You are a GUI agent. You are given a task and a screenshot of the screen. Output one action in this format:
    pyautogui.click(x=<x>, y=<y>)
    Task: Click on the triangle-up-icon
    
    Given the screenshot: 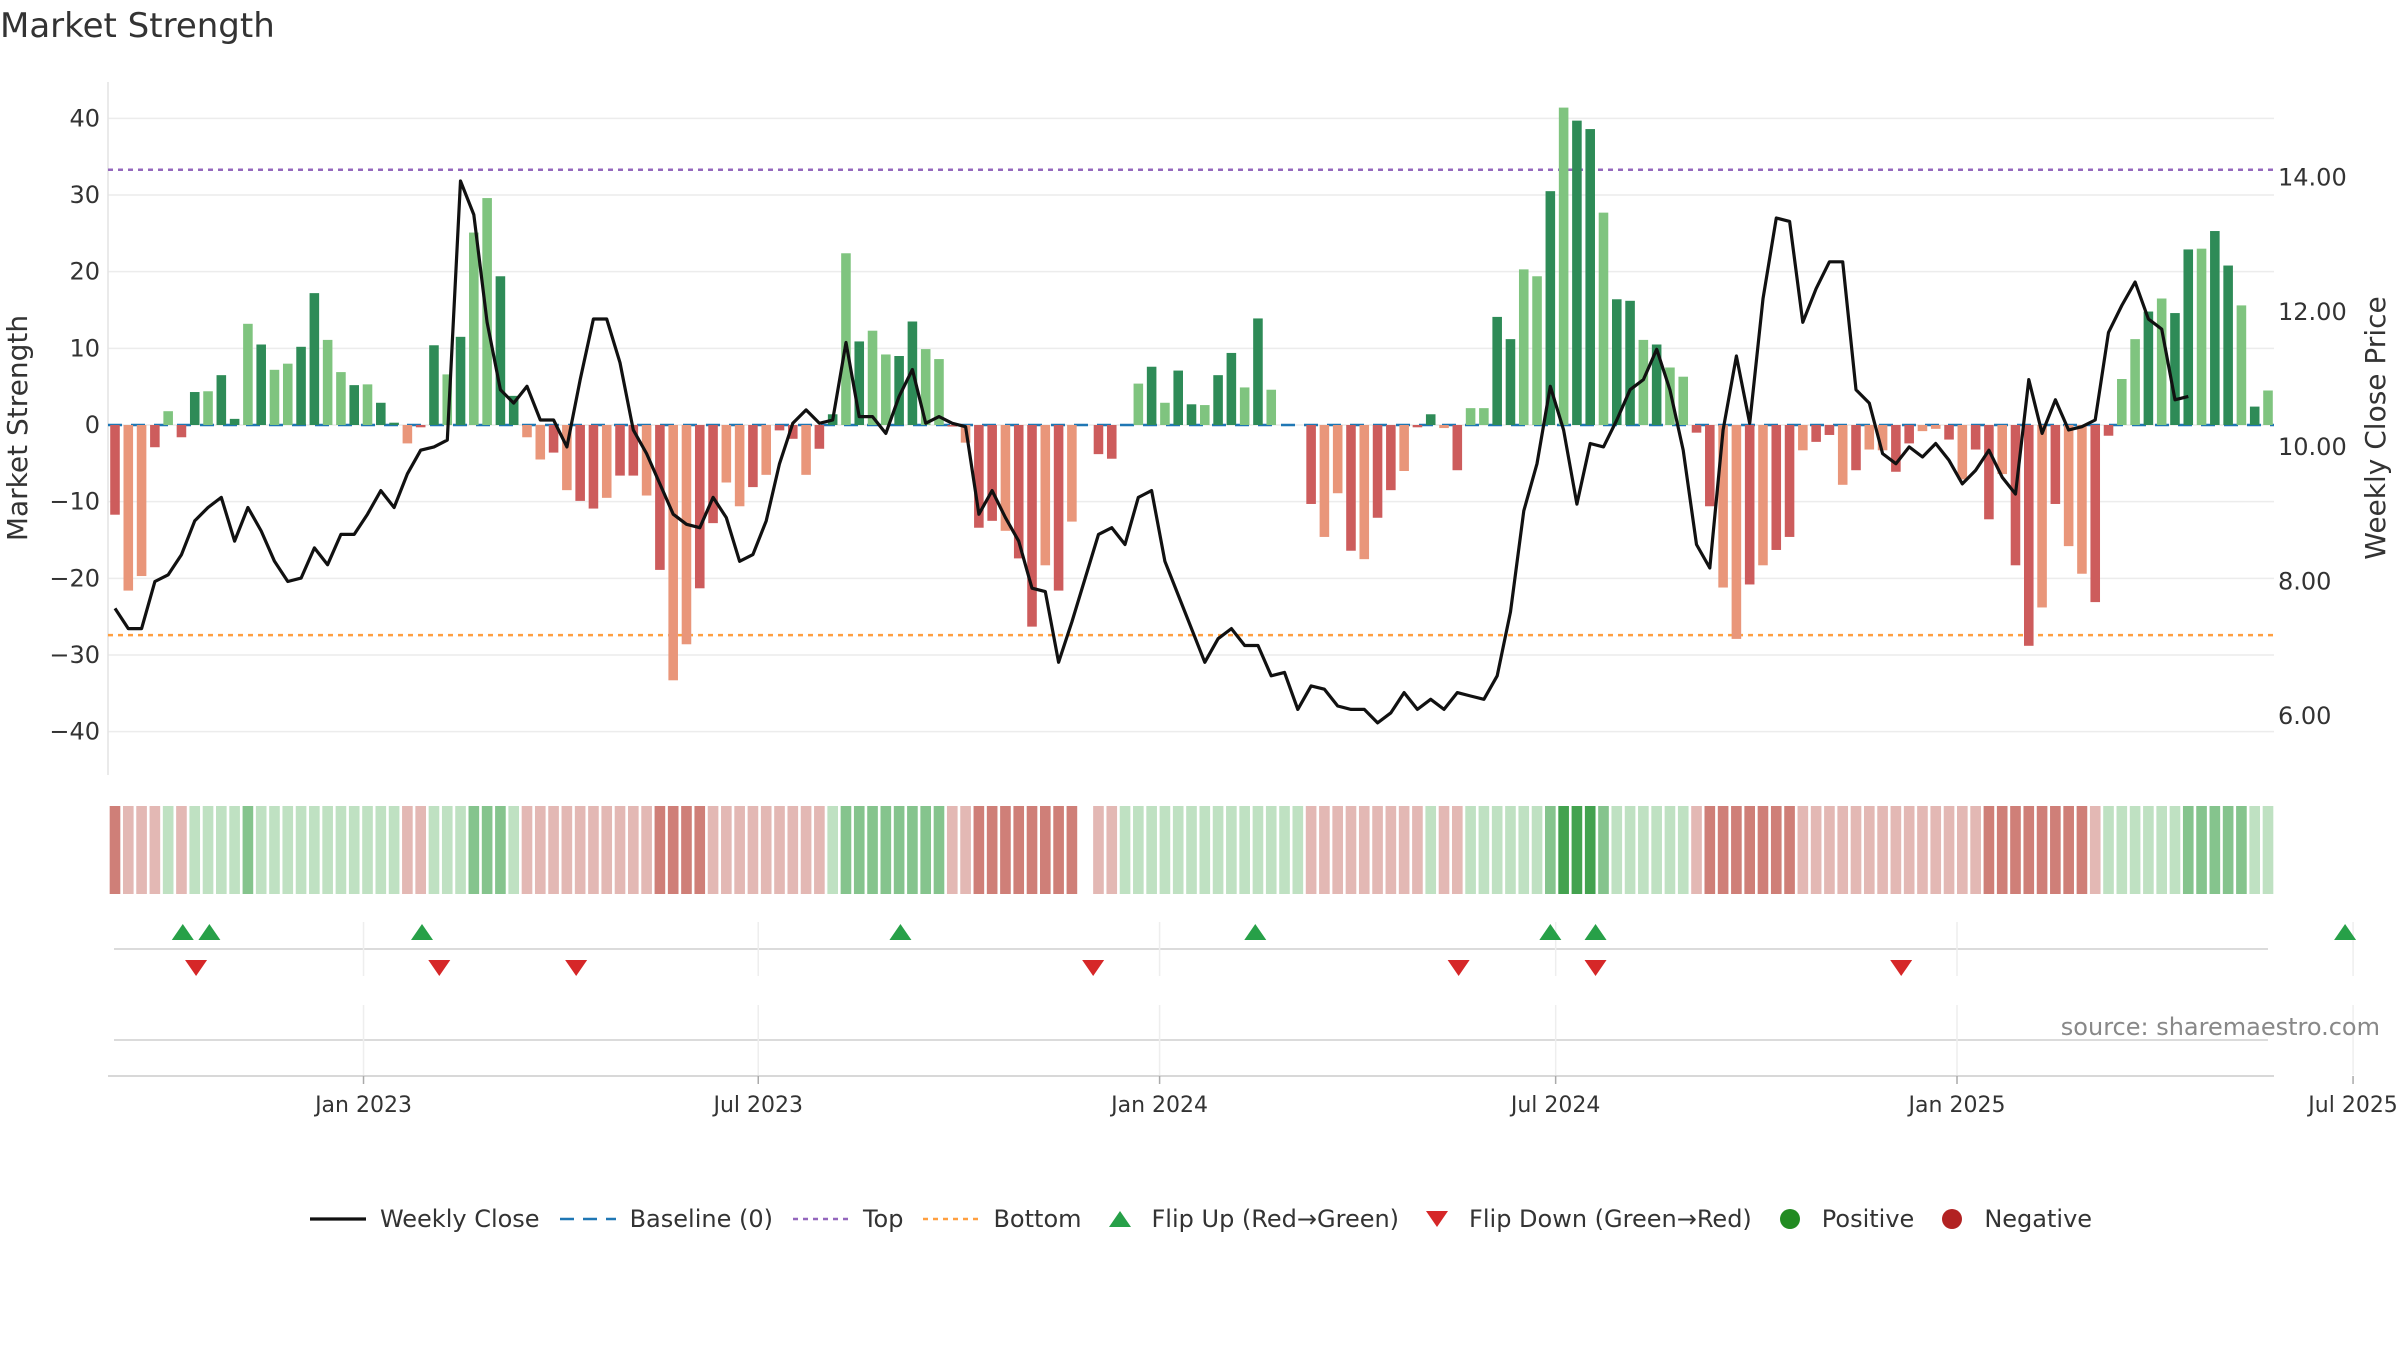 What is the action you would take?
    pyautogui.click(x=1120, y=1219)
    